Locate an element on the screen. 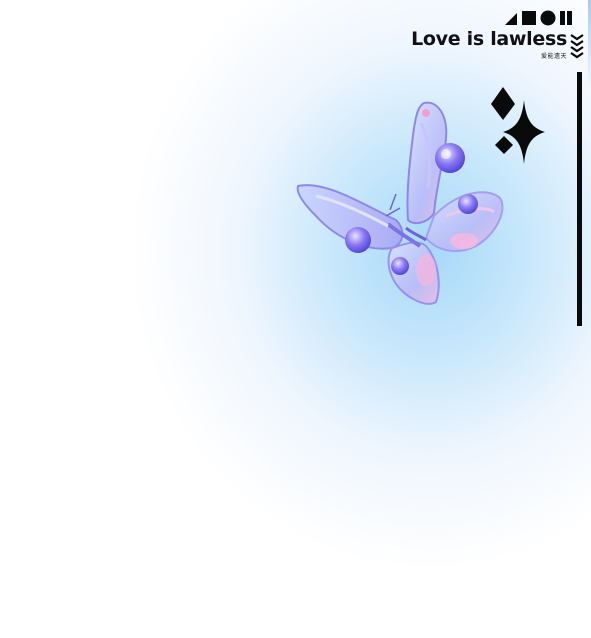 Image resolution: width=591 pixels, height=638 pixels. bars-icon-second is located at coordinates (569, 18).